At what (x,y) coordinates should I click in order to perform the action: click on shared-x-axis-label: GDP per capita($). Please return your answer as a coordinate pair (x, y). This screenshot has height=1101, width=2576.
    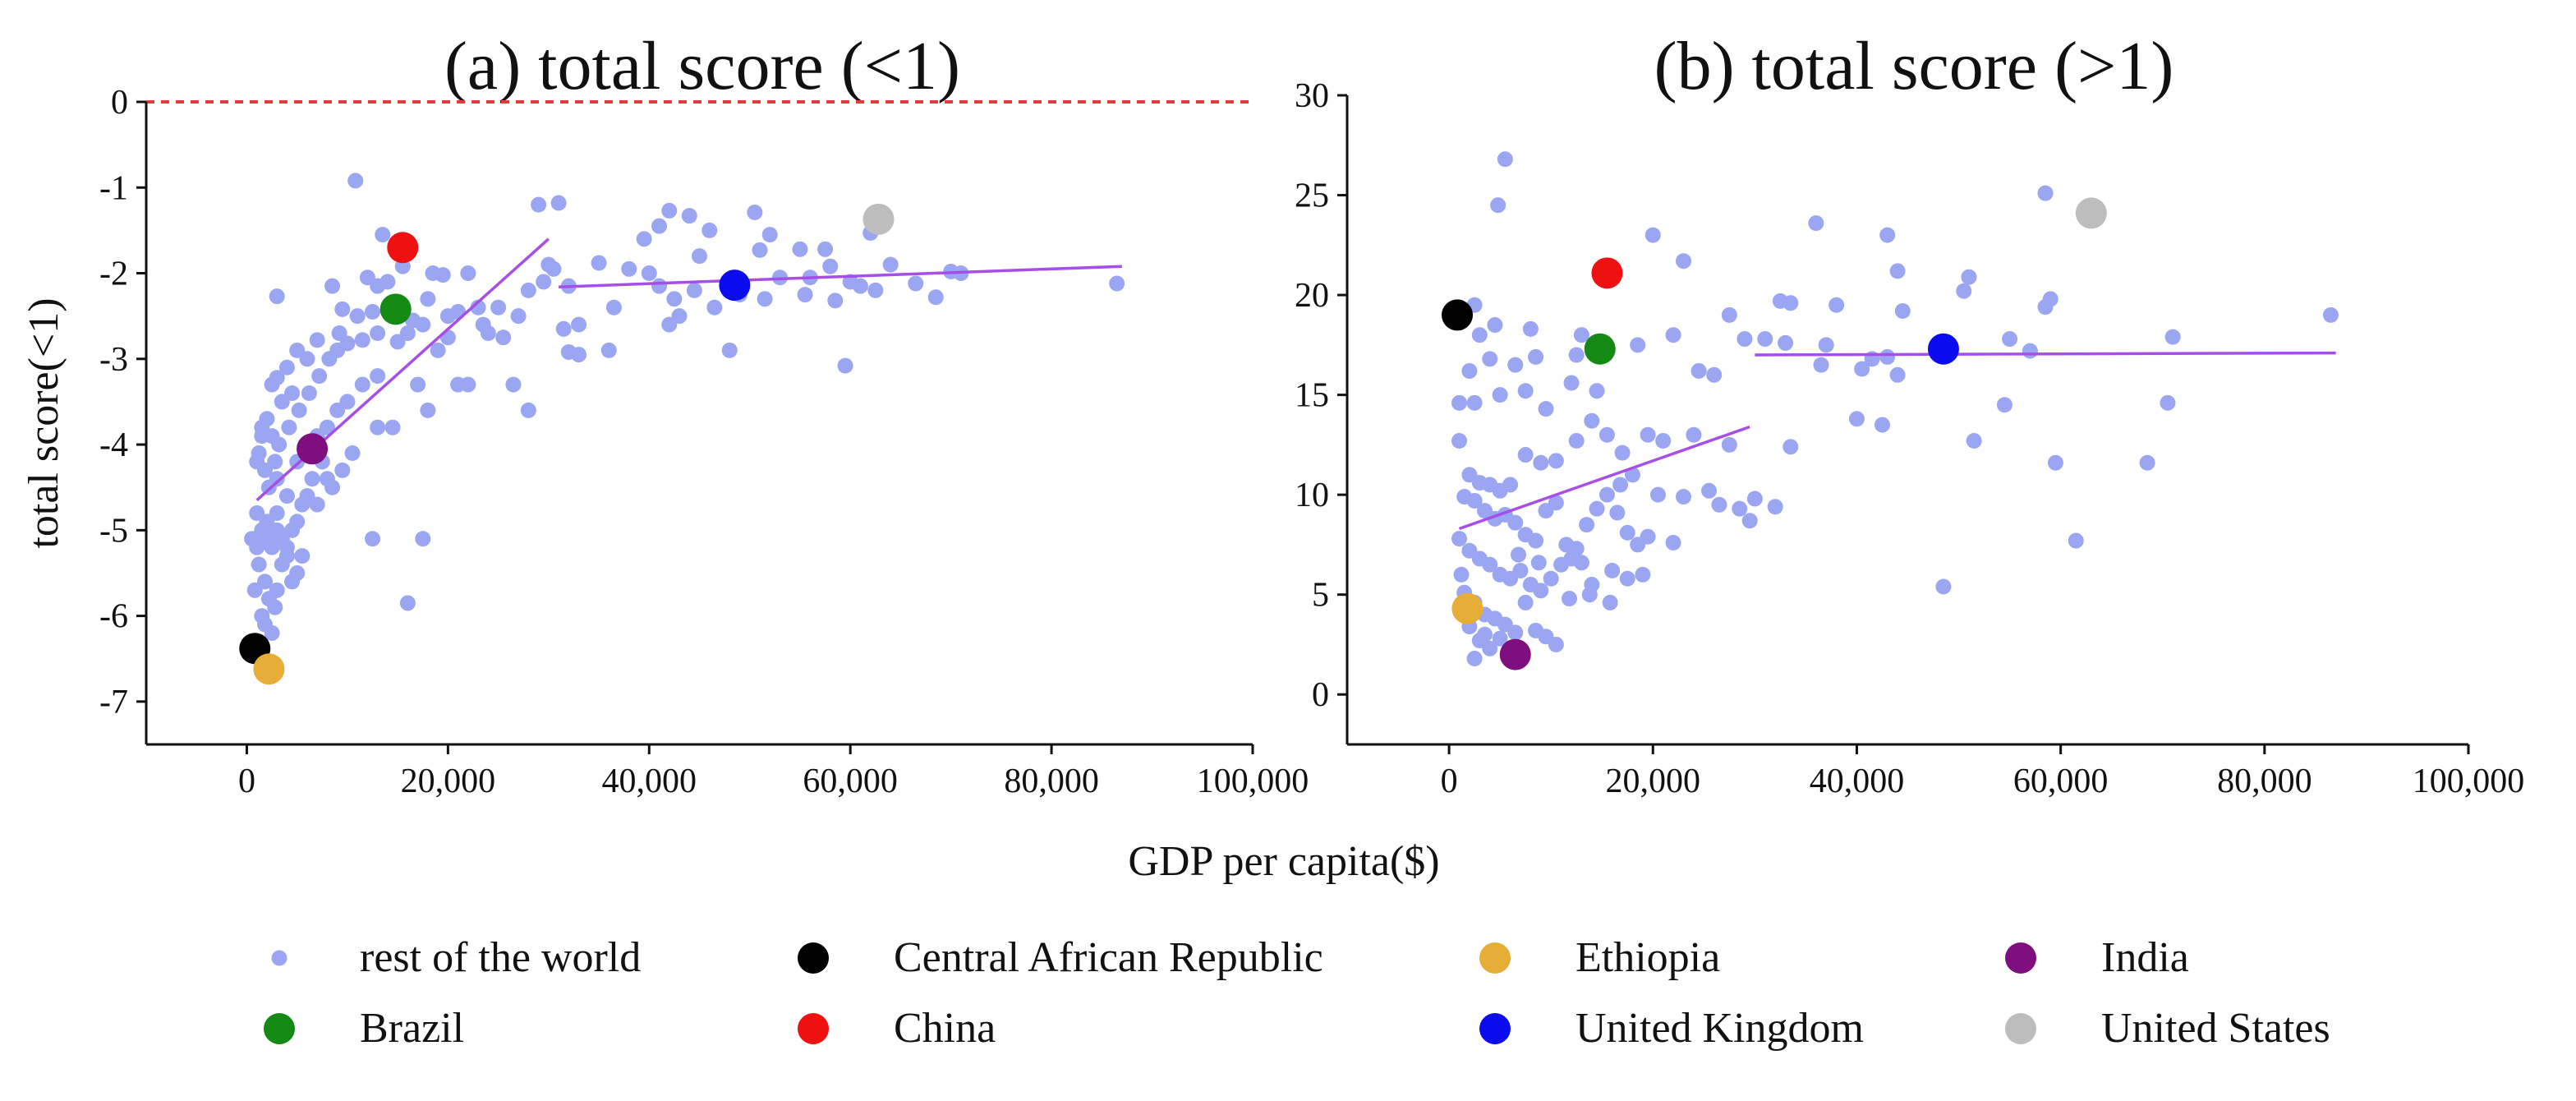
    Looking at the image, I should click on (1283, 861).